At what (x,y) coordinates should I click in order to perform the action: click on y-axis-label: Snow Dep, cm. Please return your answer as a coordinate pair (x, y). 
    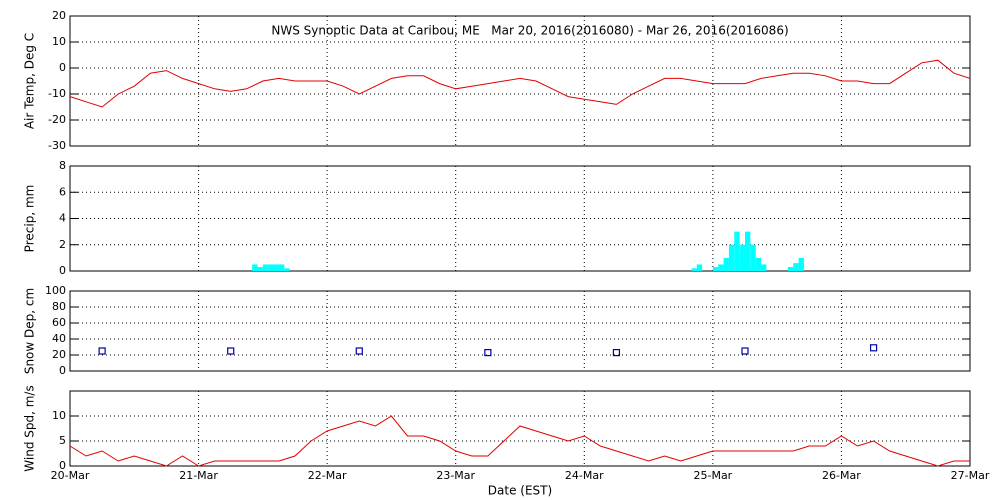
    Looking at the image, I should click on (30, 331).